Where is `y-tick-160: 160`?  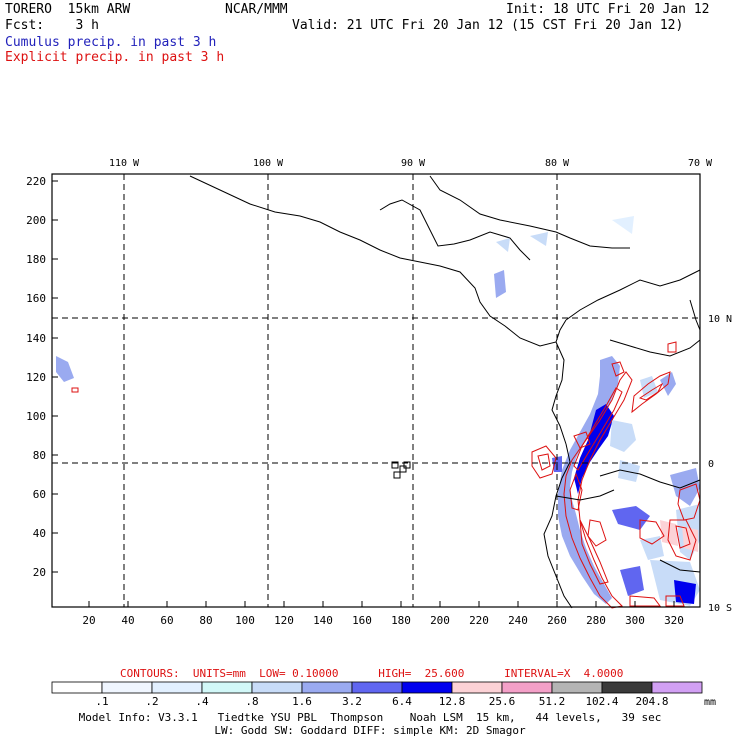 y-tick-160: 160 is located at coordinates (36, 298).